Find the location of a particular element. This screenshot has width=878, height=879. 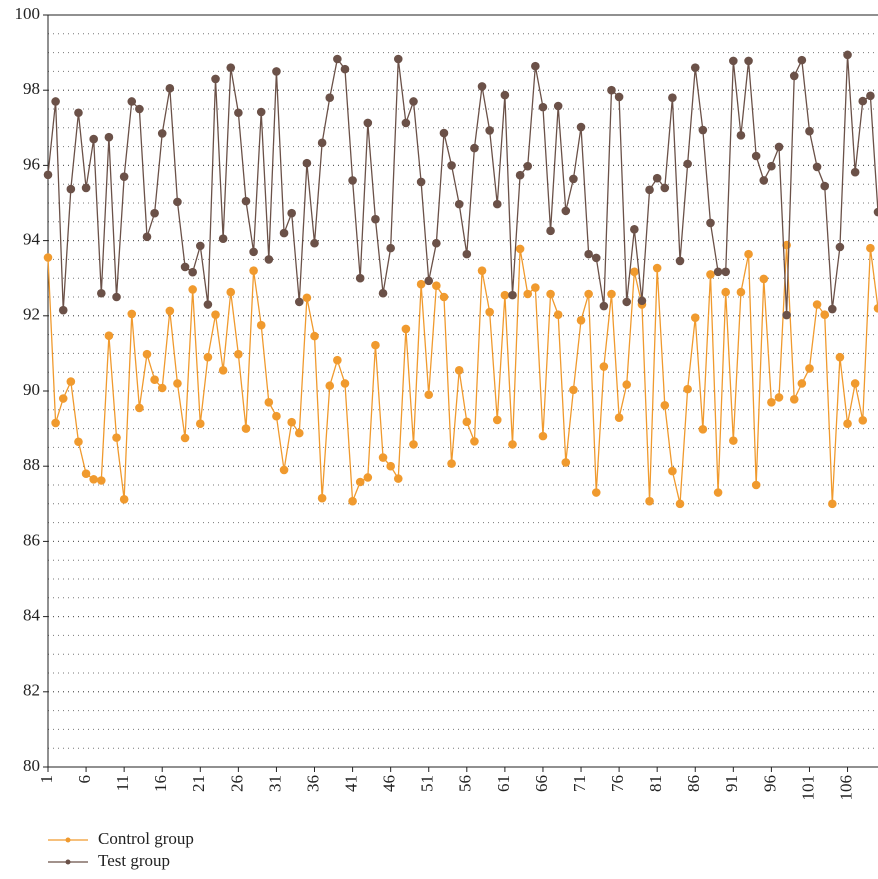

y-tick-label: 82 is located at coordinates (31, 690).